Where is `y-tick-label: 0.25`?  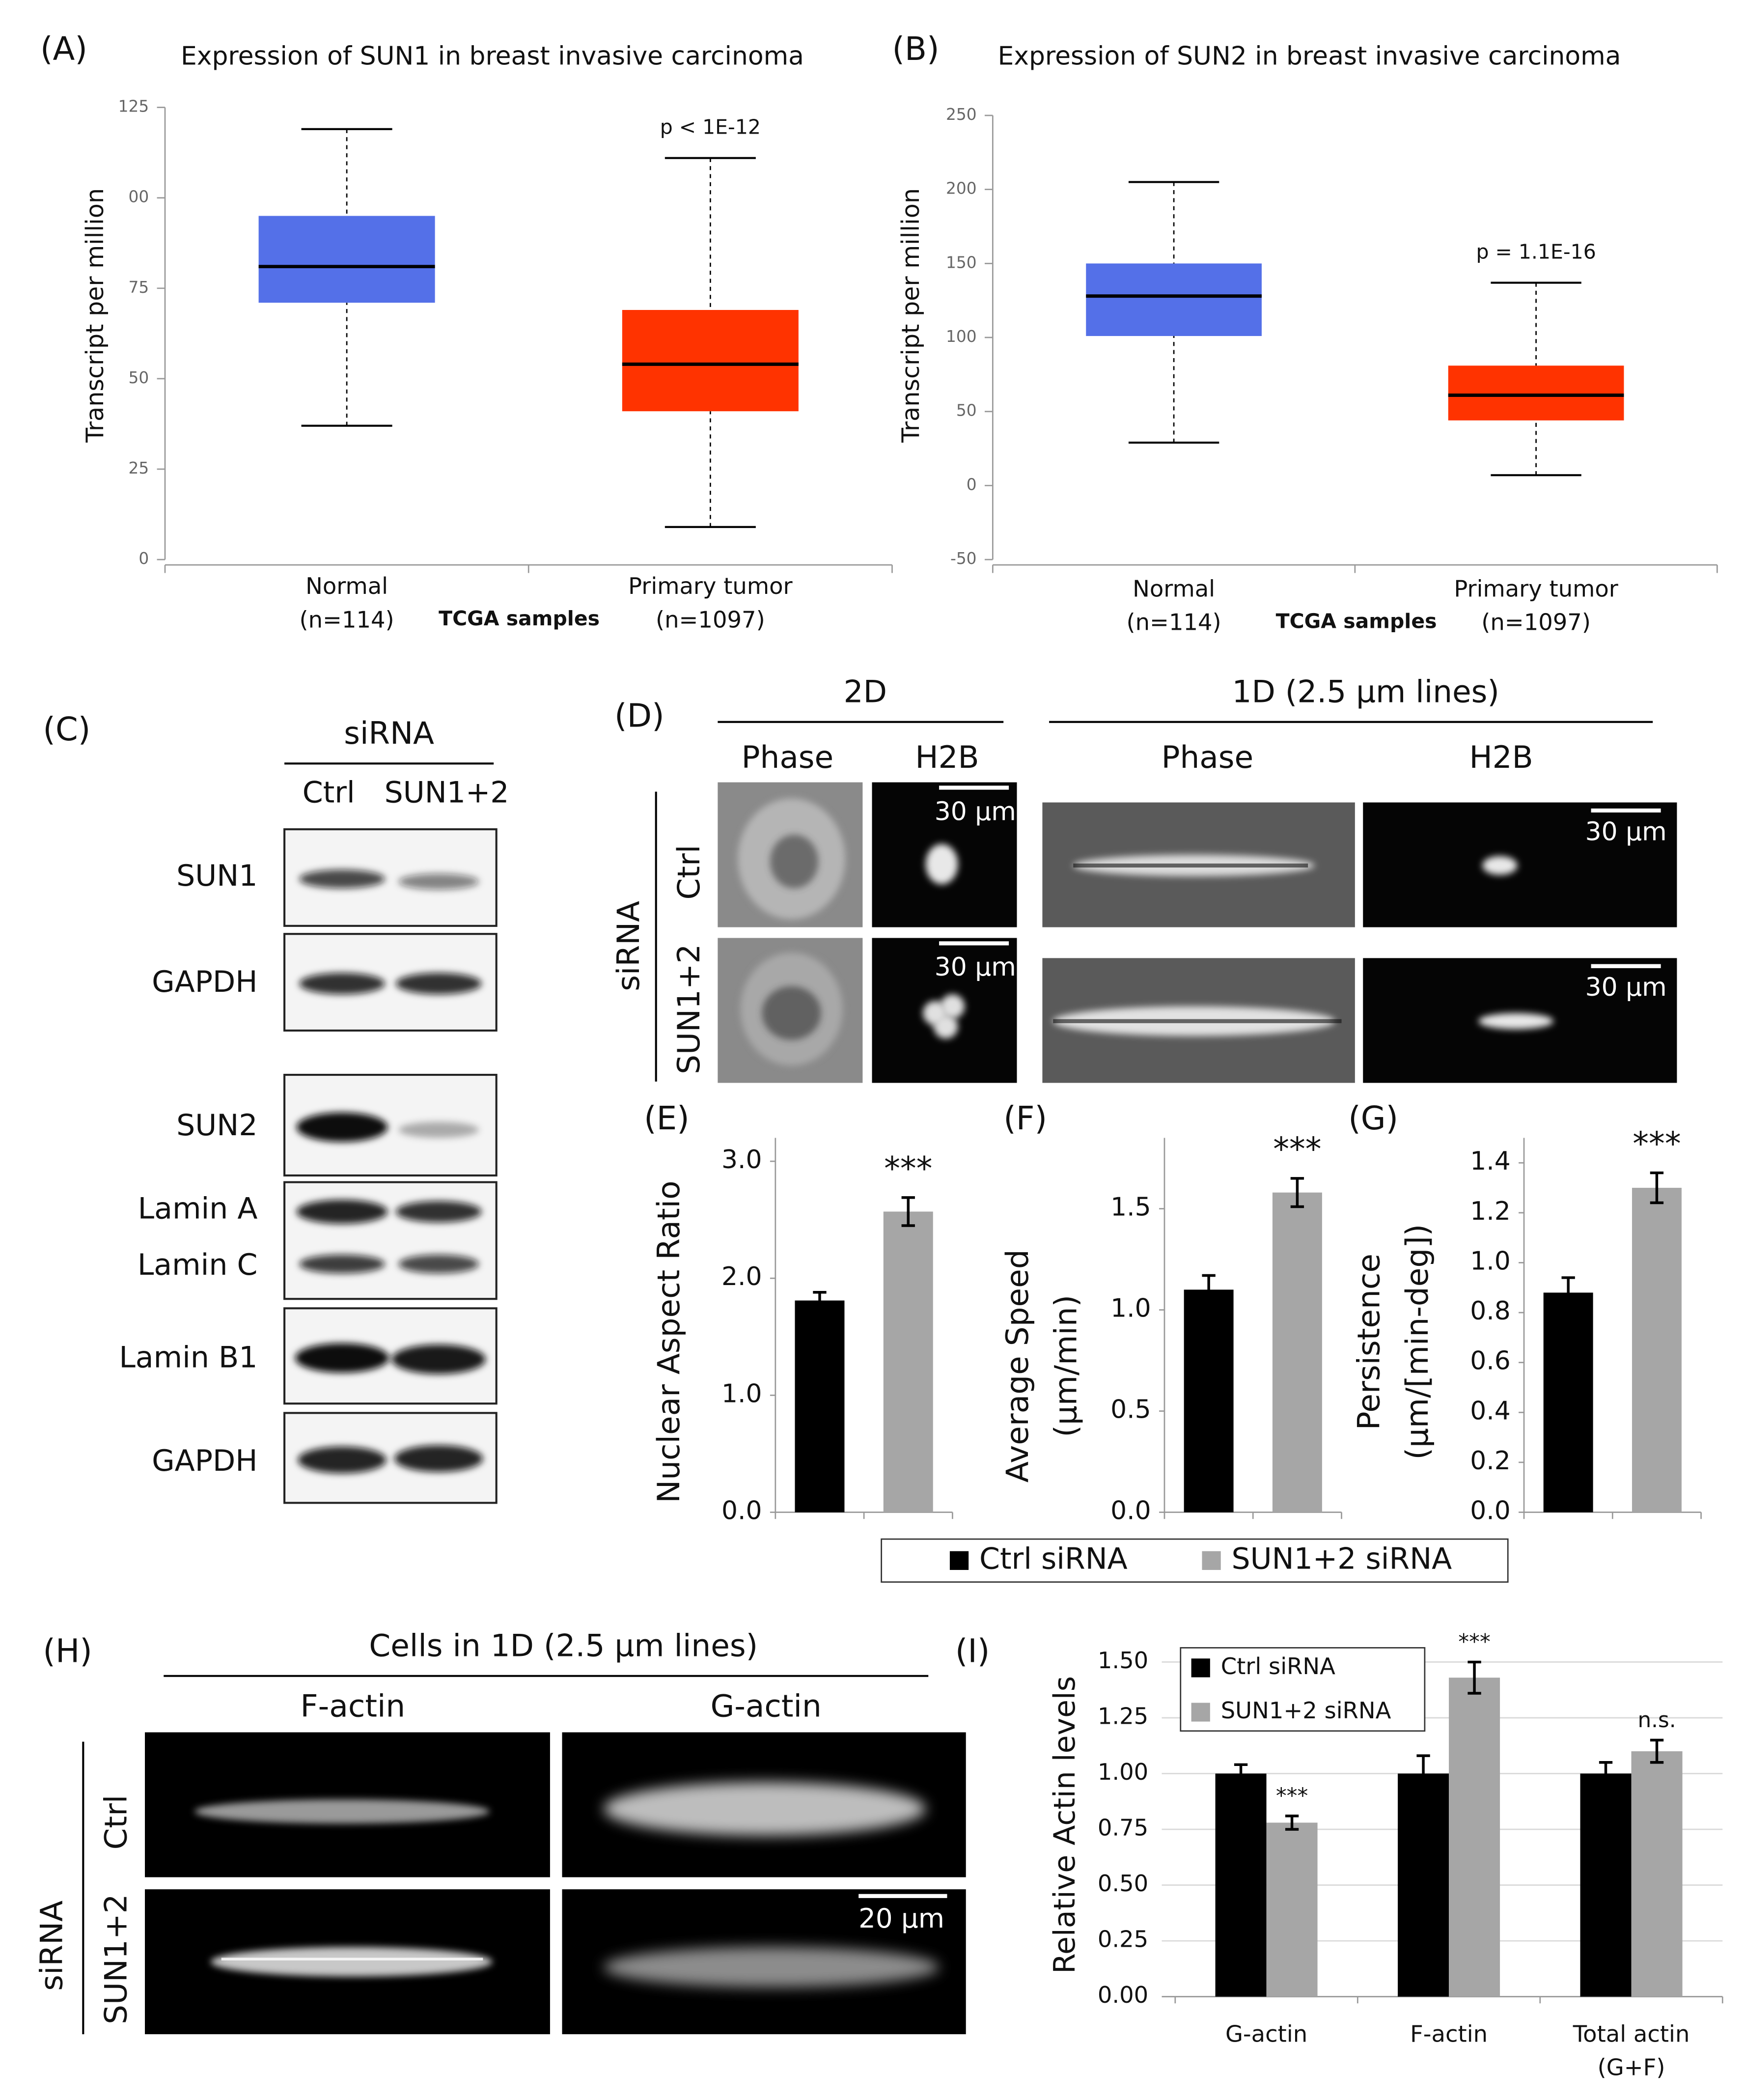 y-tick-label: 0.25 is located at coordinates (1123, 1939).